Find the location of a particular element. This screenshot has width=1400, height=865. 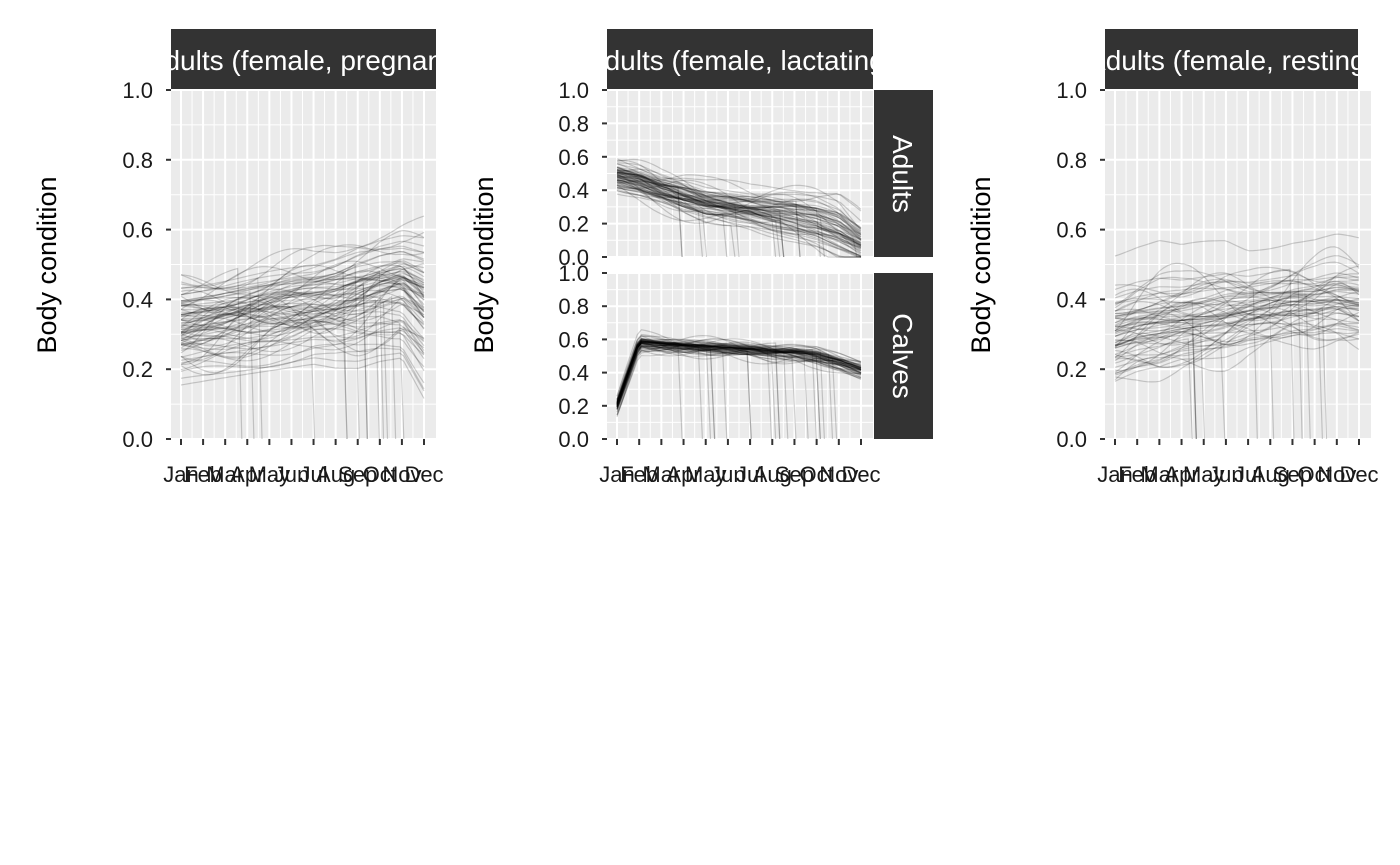

plot-area-adults: 0.0 0.2 0.4 0.6 0.8 1.0 is located at coordinates (715, 174).